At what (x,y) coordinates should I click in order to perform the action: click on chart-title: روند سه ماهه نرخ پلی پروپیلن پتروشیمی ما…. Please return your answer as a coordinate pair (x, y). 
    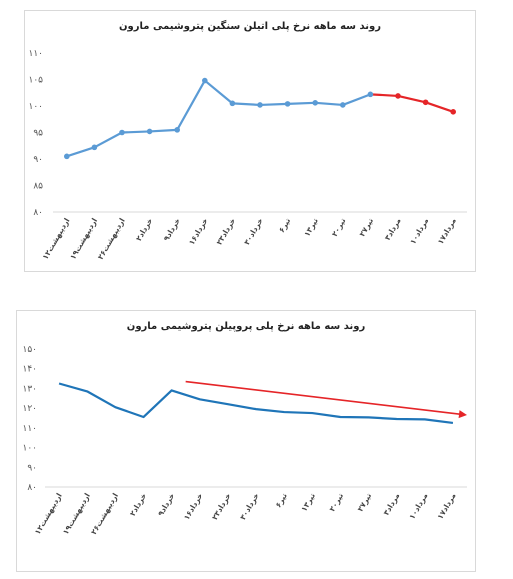
    Looking at the image, I should click on (246, 326).